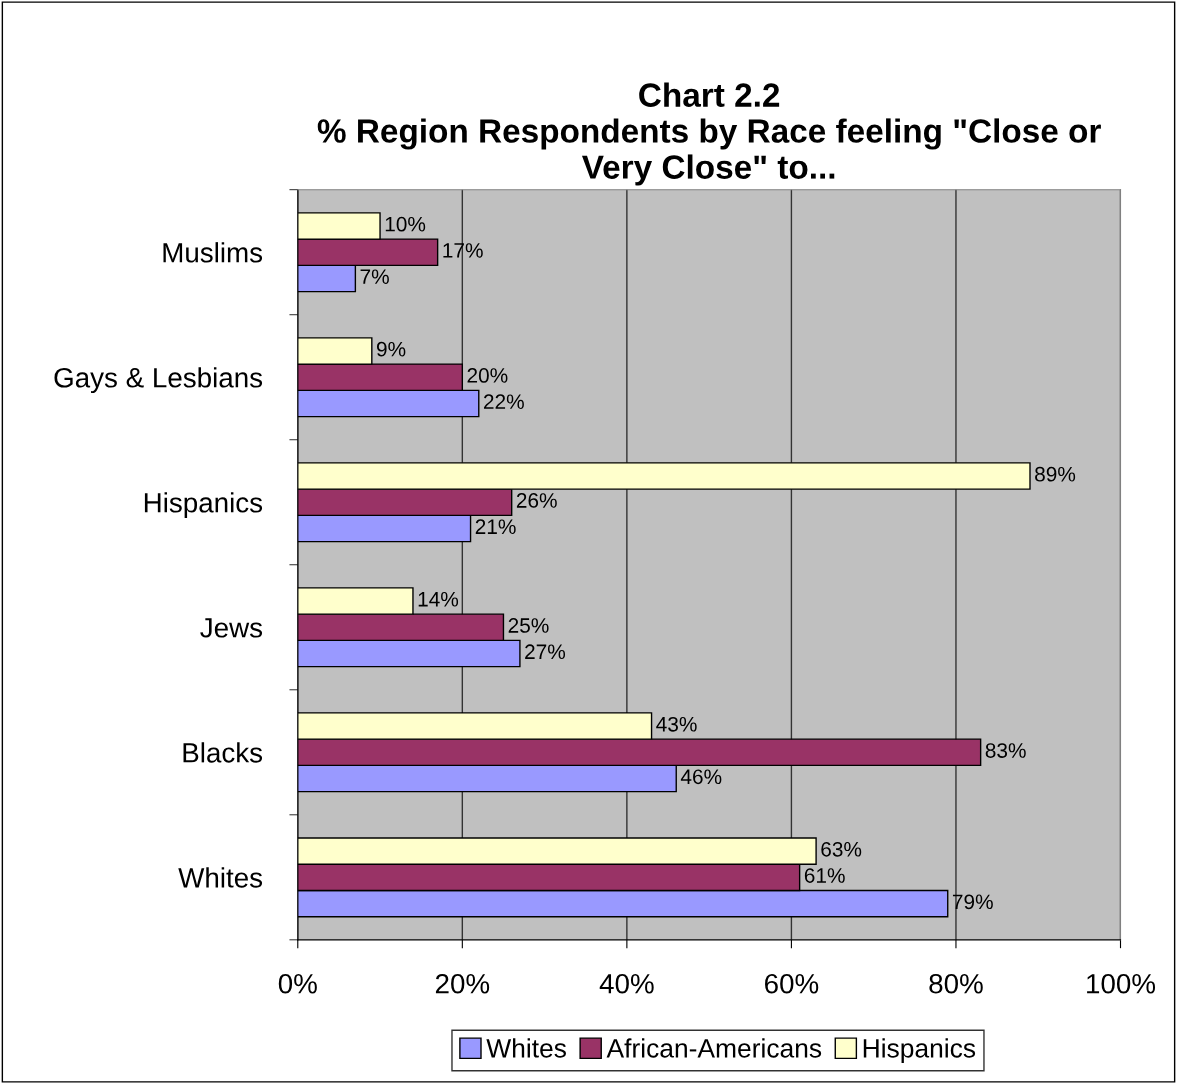 The image size is (1177, 1084). What do you see at coordinates (203, 505) in the screenshot?
I see `y-tick-label: Hispanics` at bounding box center [203, 505].